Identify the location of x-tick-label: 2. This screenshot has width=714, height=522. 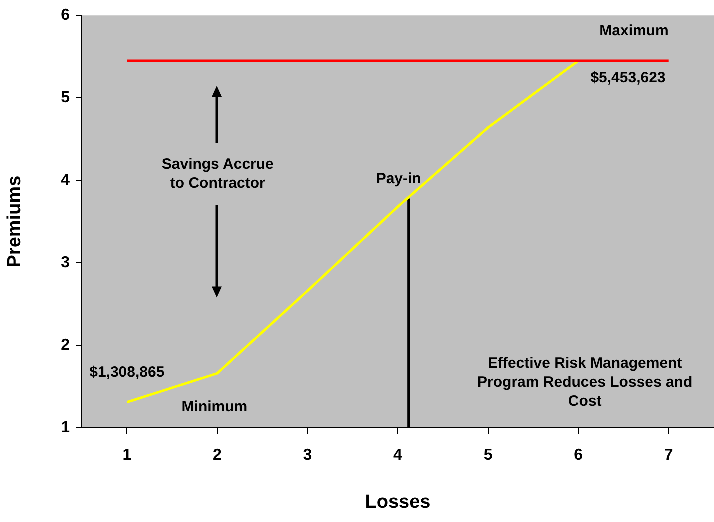
(217, 455).